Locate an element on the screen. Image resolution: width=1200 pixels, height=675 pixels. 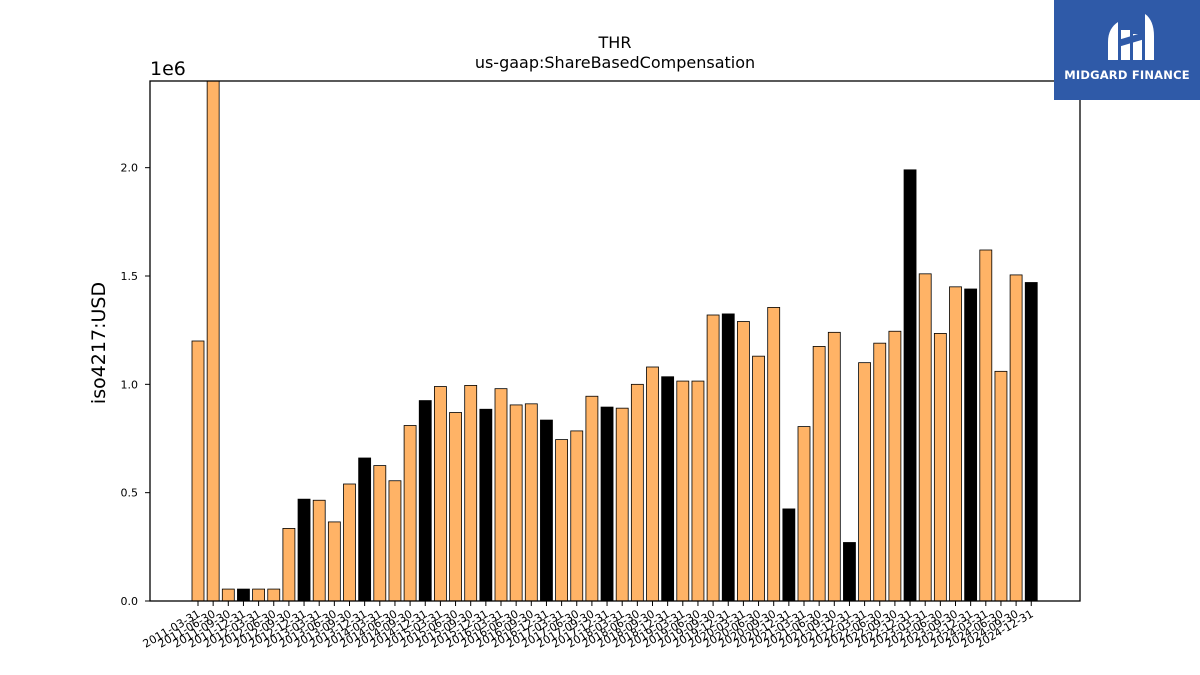
y-tick-label: 2.0 is located at coordinates (130, 168).